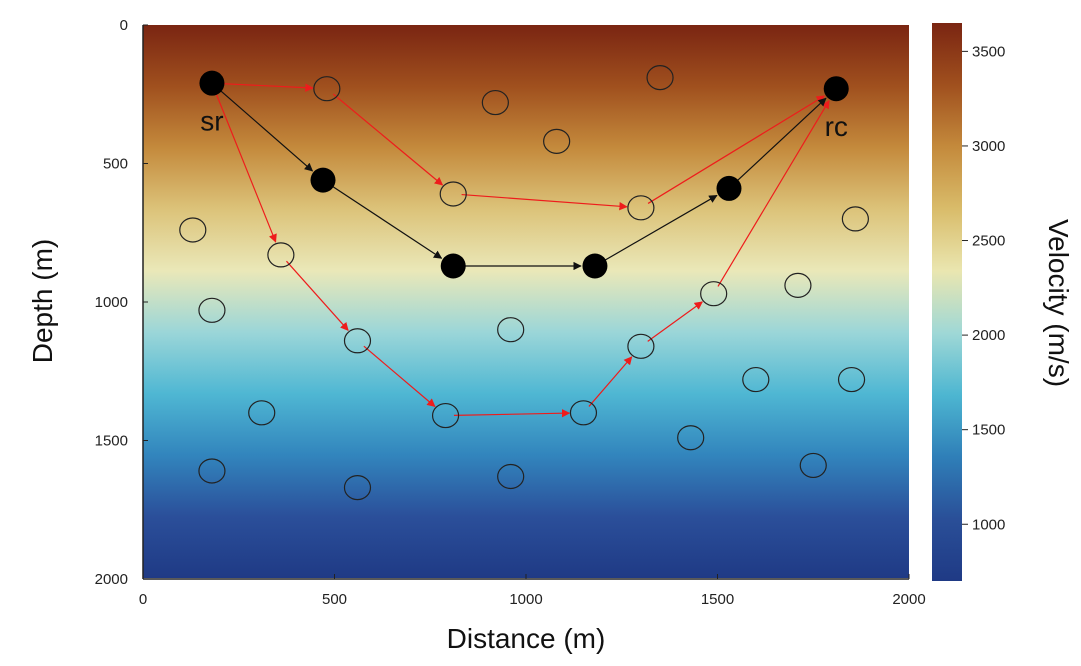  I want to click on node-label-rc: rc, so click(836, 126).